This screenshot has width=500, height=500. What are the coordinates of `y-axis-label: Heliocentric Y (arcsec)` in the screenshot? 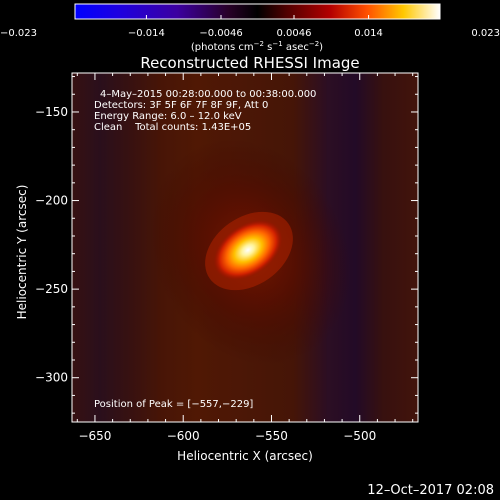 It's located at (22, 252).